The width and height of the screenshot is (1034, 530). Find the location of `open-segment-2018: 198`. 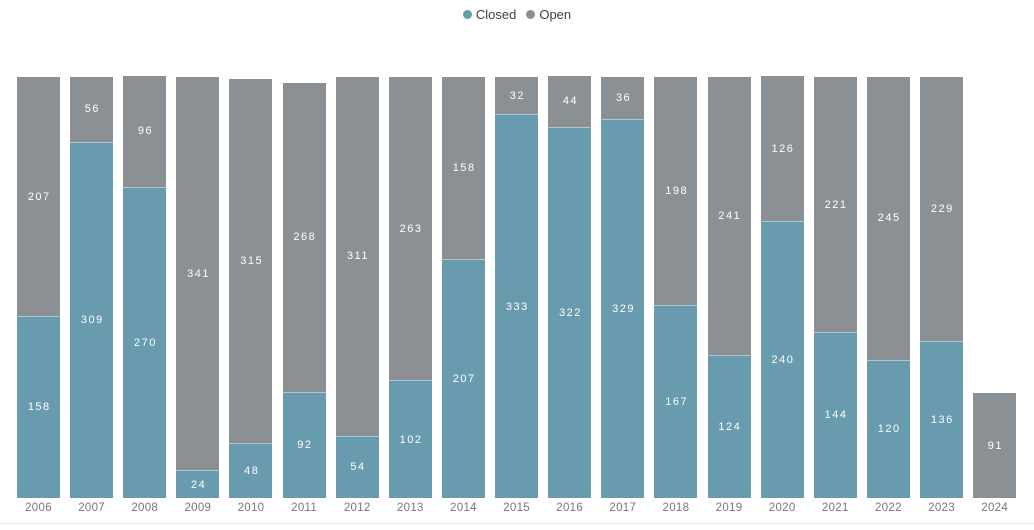

open-segment-2018: 198 is located at coordinates (676, 191).